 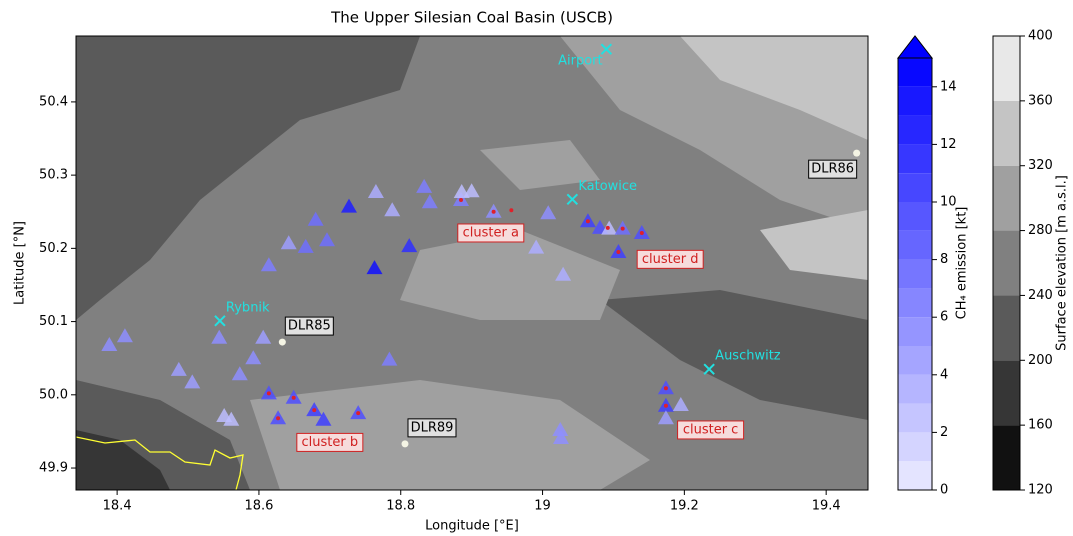 What do you see at coordinates (472, 526) in the screenshot?
I see `x-axis-label: Longitude [°E]` at bounding box center [472, 526].